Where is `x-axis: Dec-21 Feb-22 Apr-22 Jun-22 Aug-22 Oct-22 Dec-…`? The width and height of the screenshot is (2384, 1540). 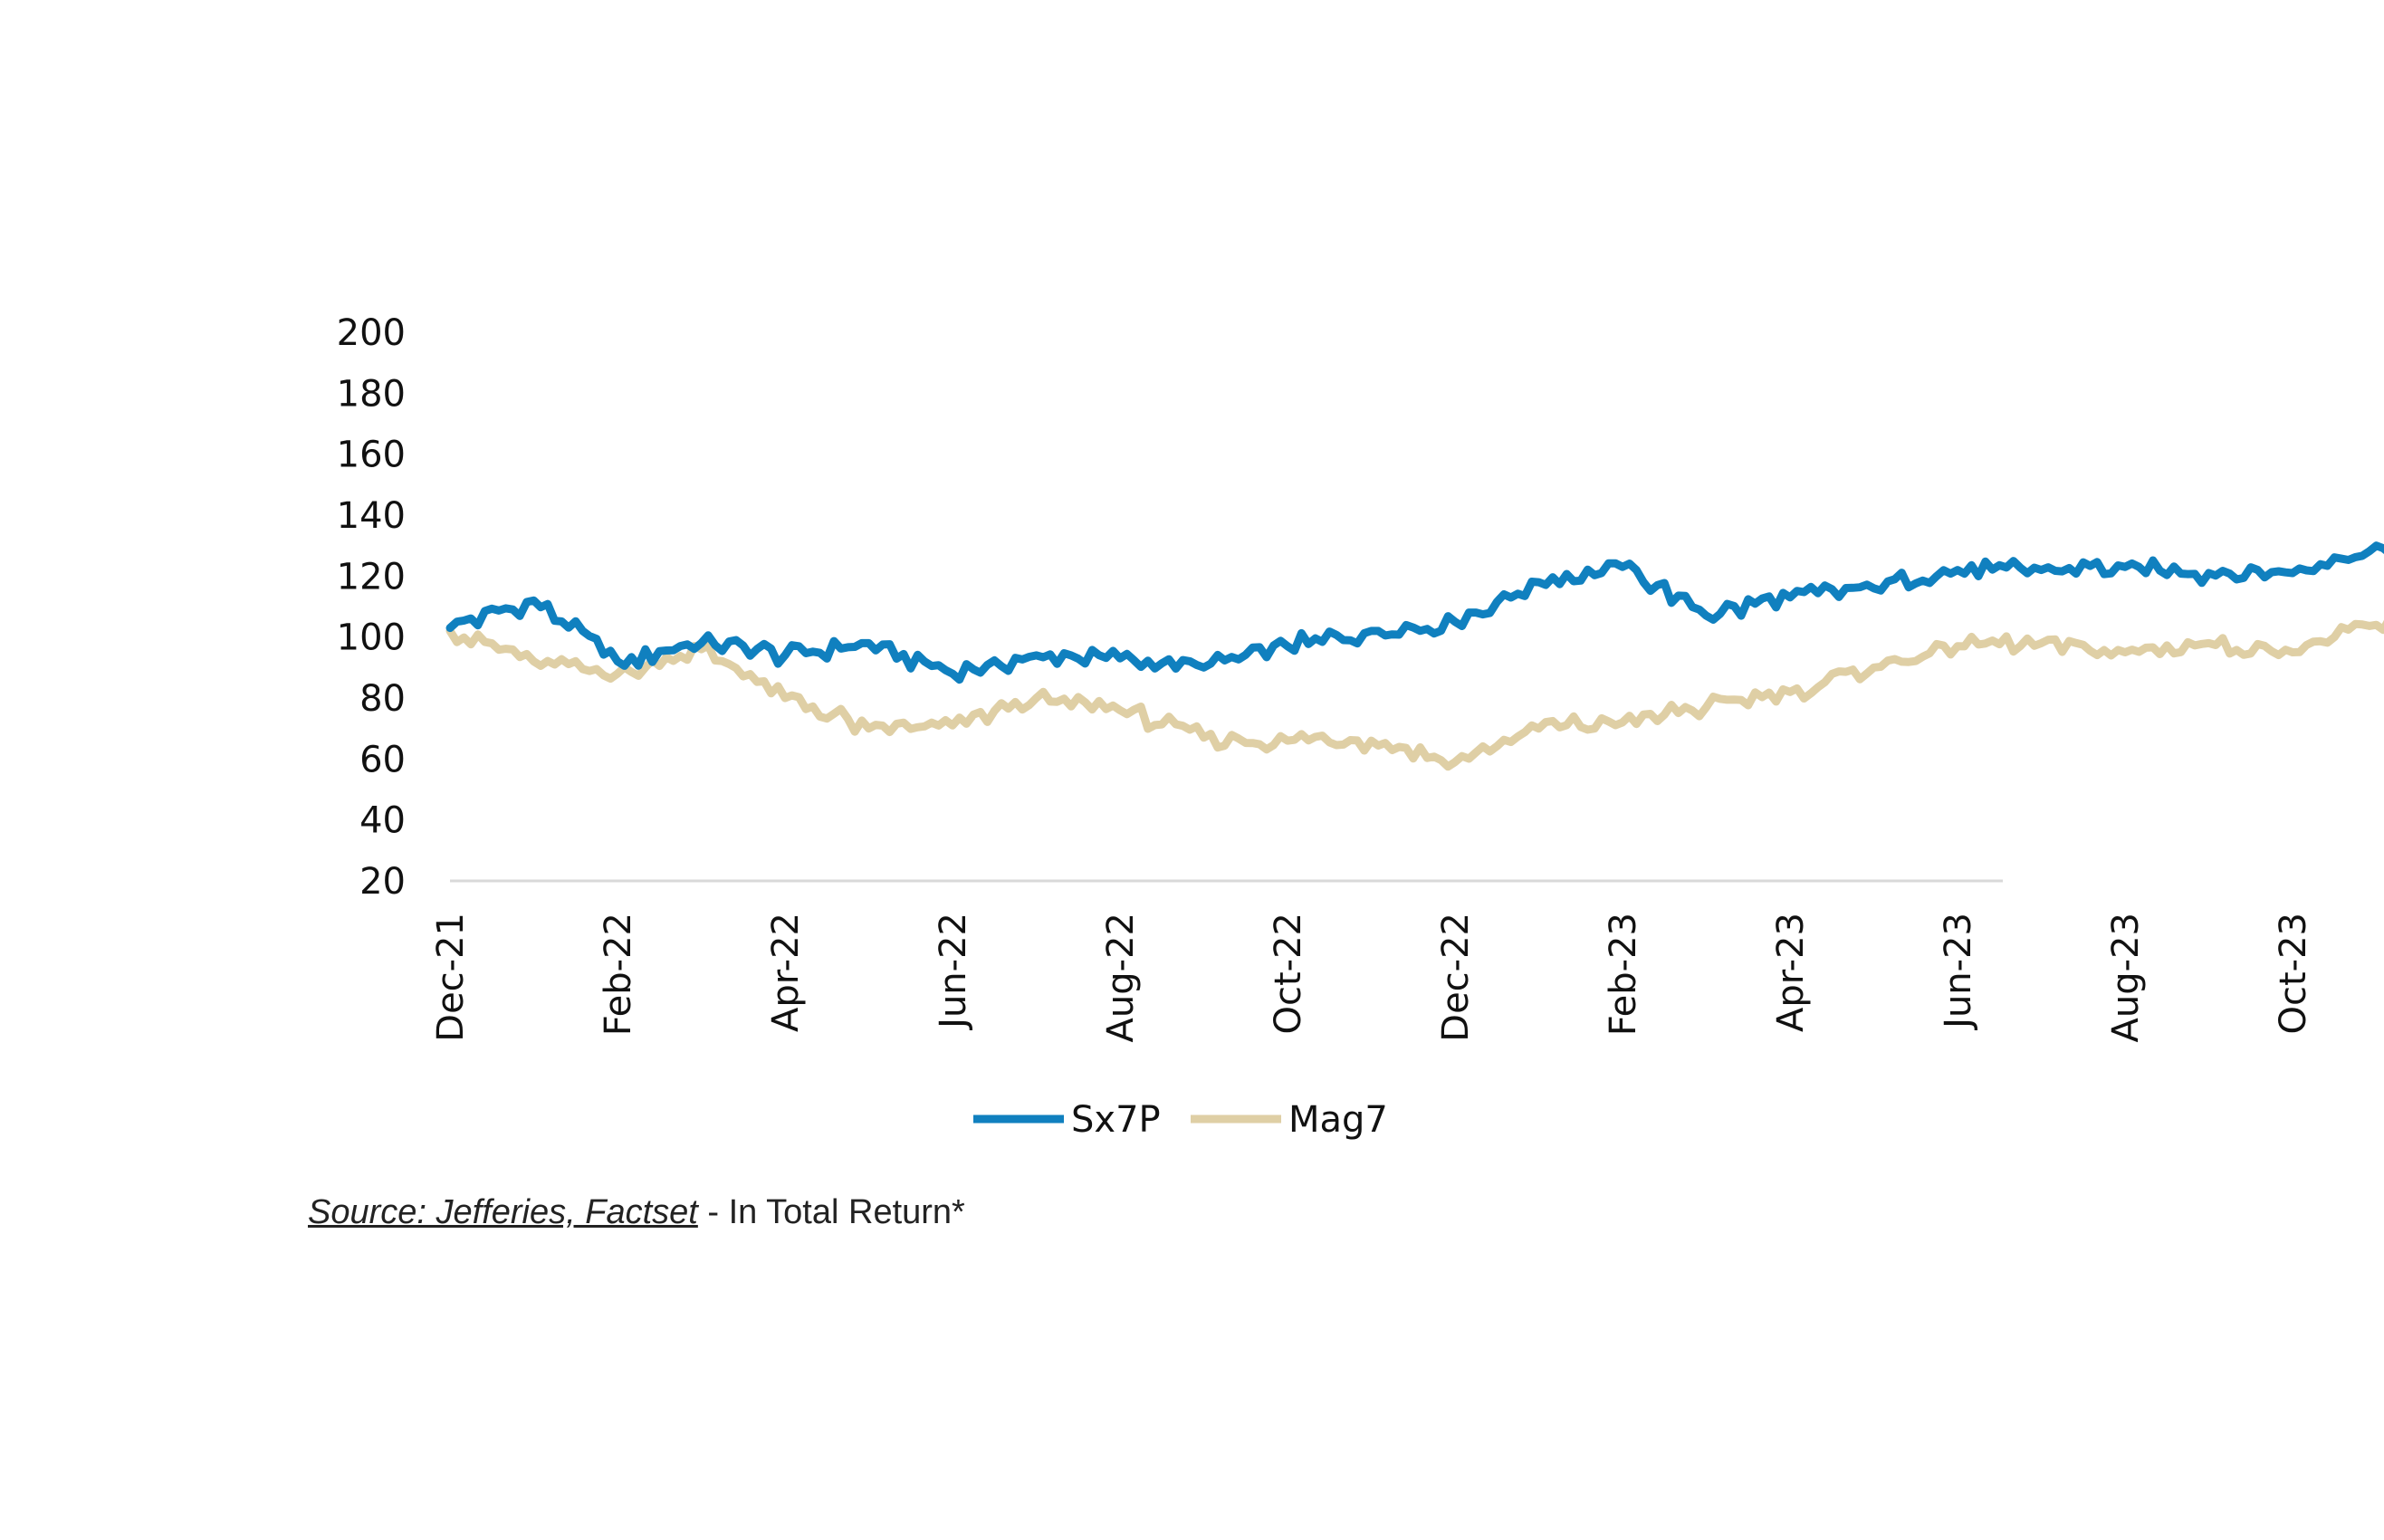
x-axis: Dec-21 Feb-22 Apr-22 Jun-22 Aug-22 Oct-22 Dec-… is located at coordinates (1372, 977).